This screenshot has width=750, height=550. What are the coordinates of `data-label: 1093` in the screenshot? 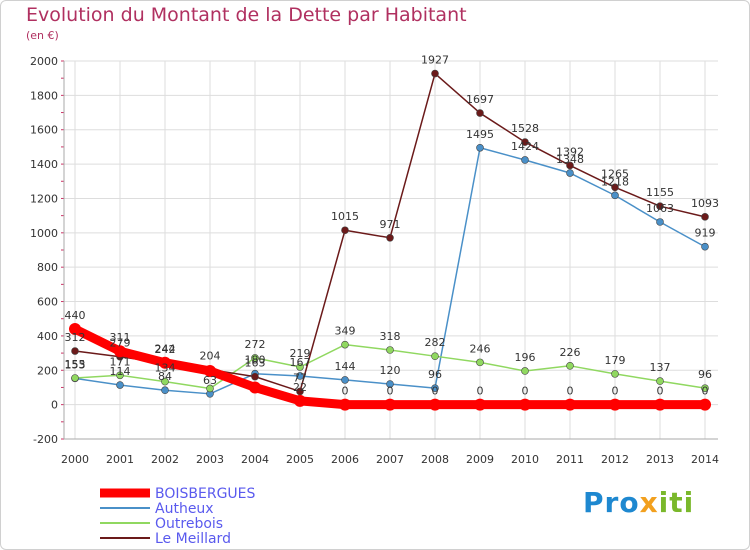 It's located at (705, 203).